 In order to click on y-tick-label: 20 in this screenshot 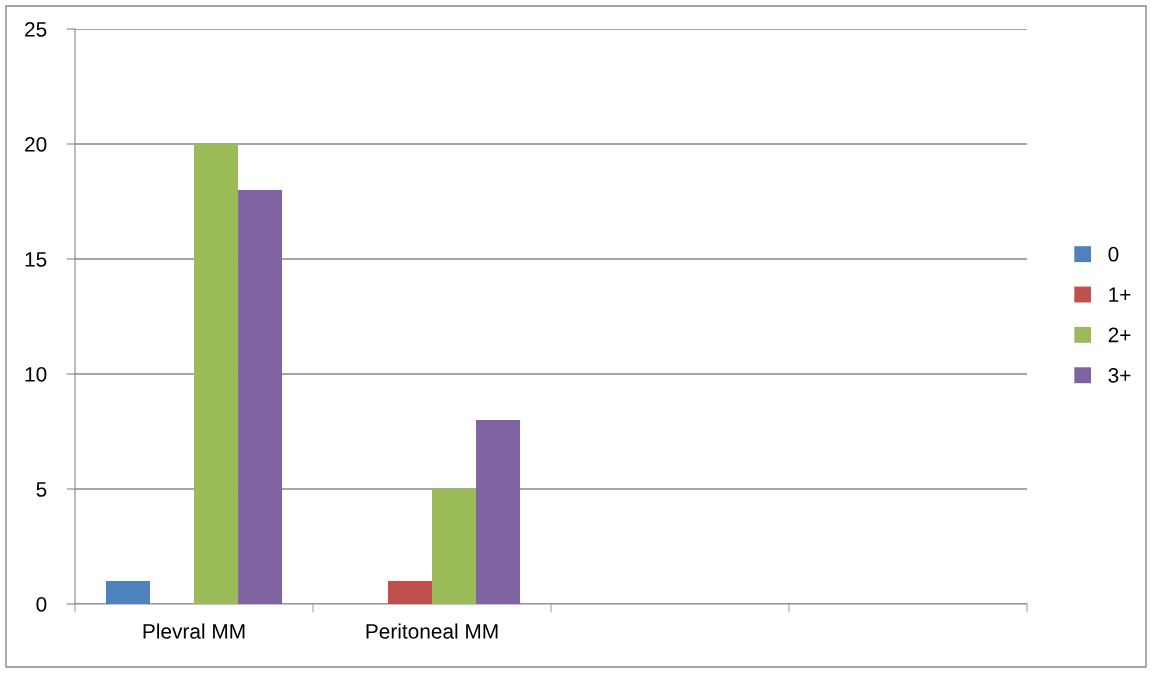, I will do `click(36, 144)`.